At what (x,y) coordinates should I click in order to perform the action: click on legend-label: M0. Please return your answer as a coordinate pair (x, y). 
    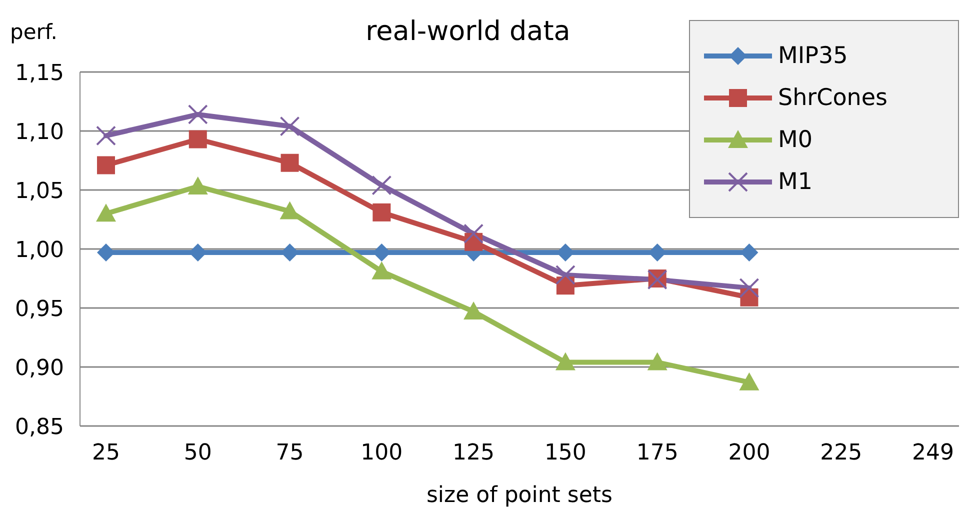
    Looking at the image, I should click on (795, 140).